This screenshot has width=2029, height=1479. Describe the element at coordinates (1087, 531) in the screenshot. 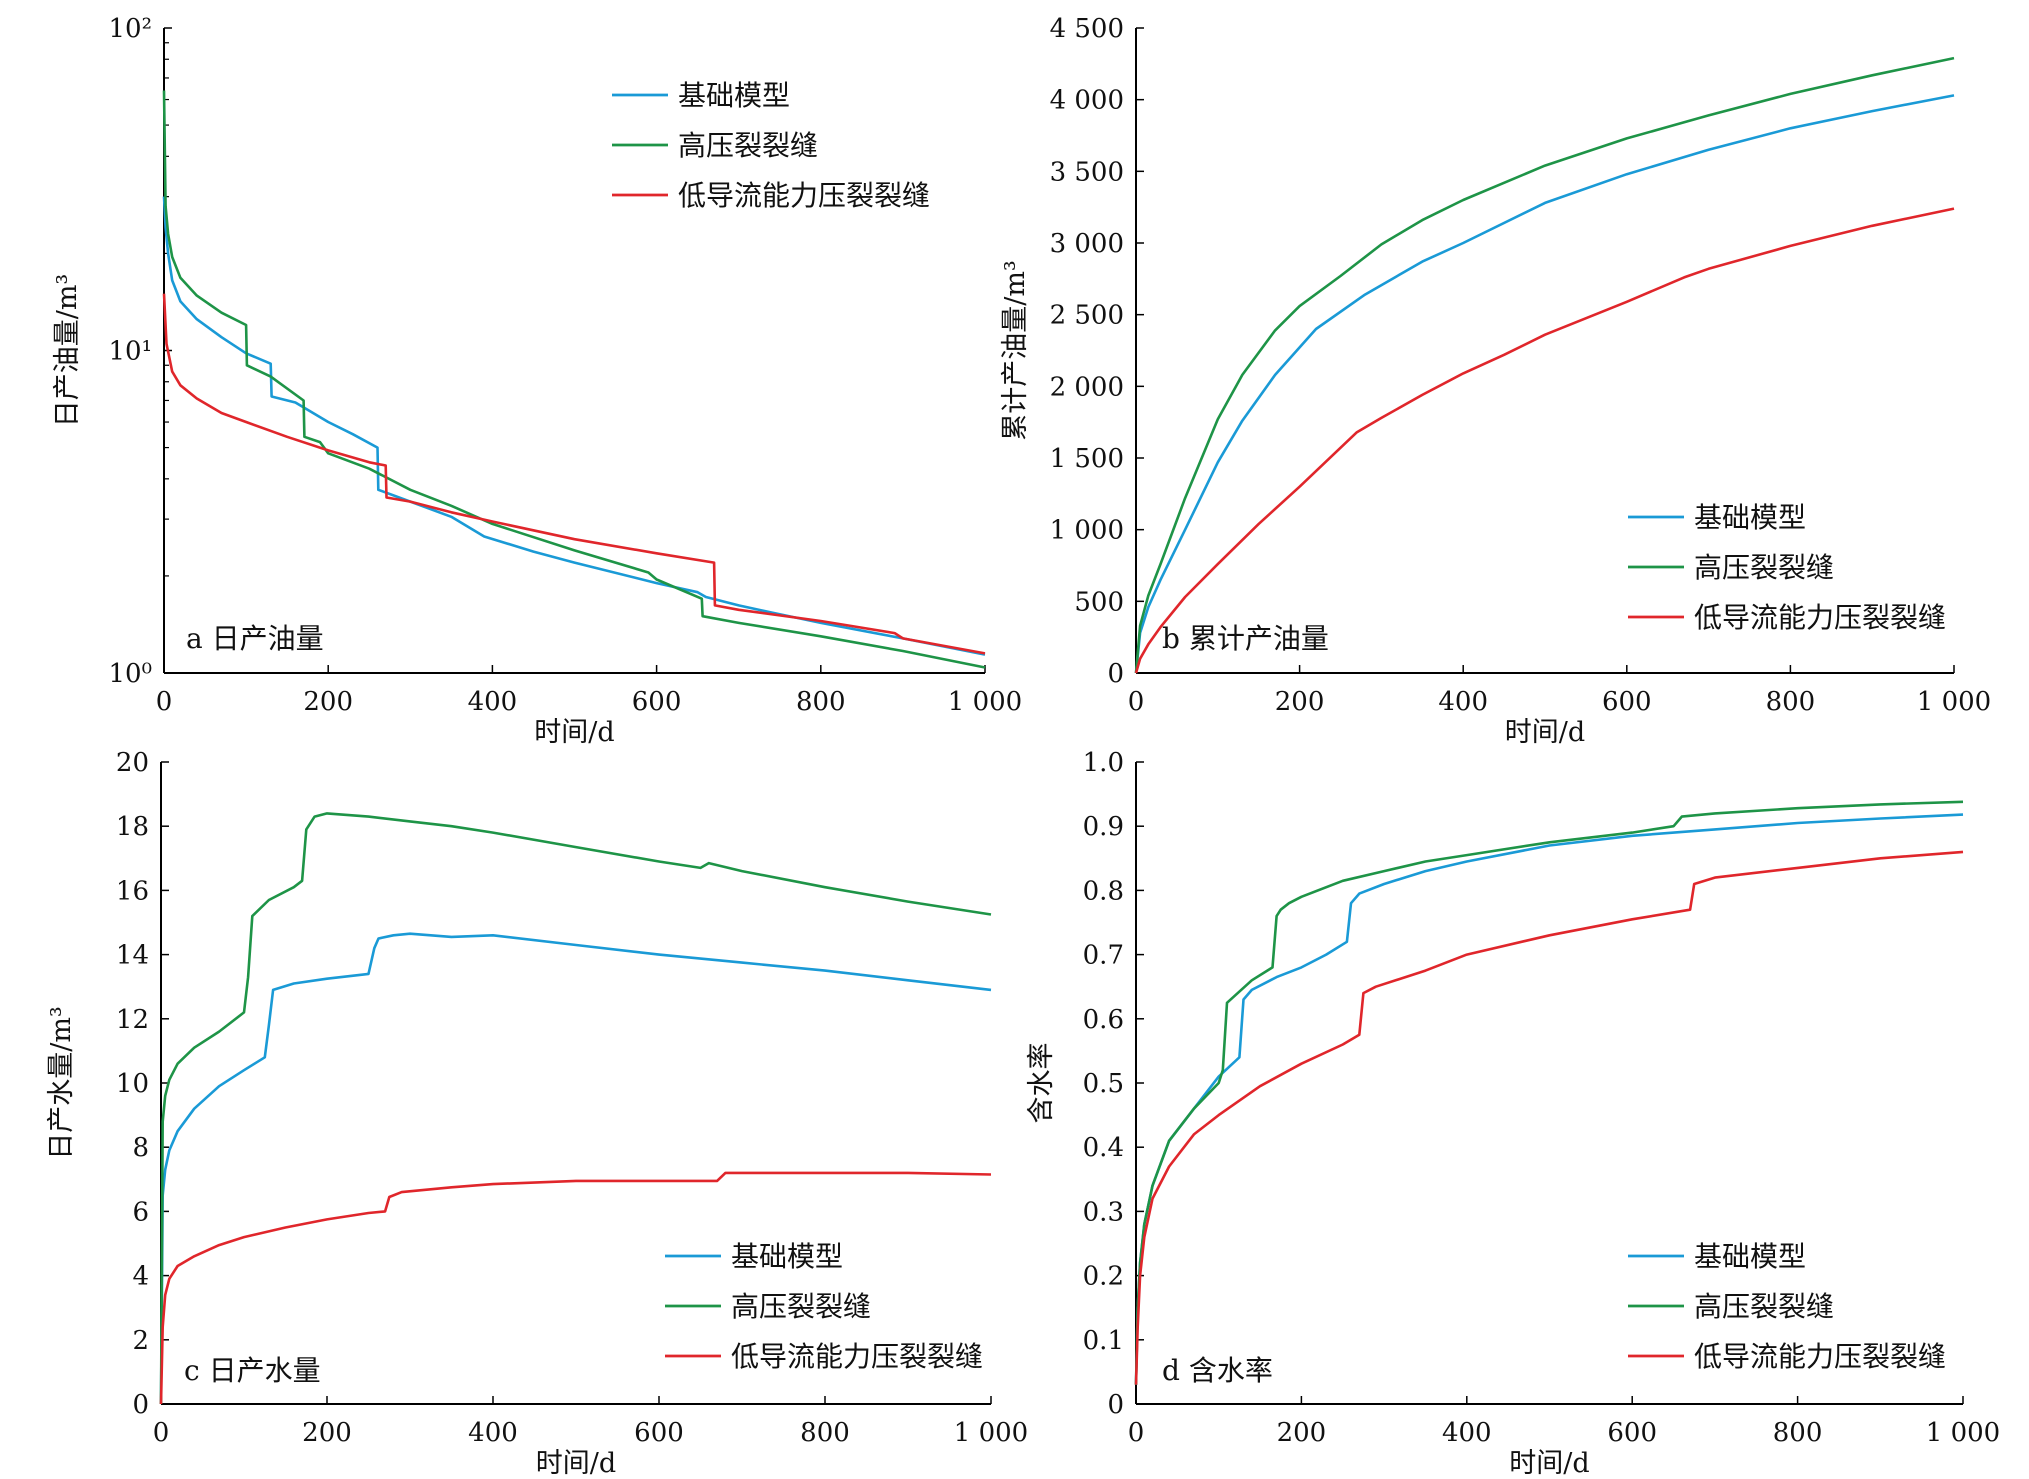

I see `y-tick-label: 1 000` at that location.